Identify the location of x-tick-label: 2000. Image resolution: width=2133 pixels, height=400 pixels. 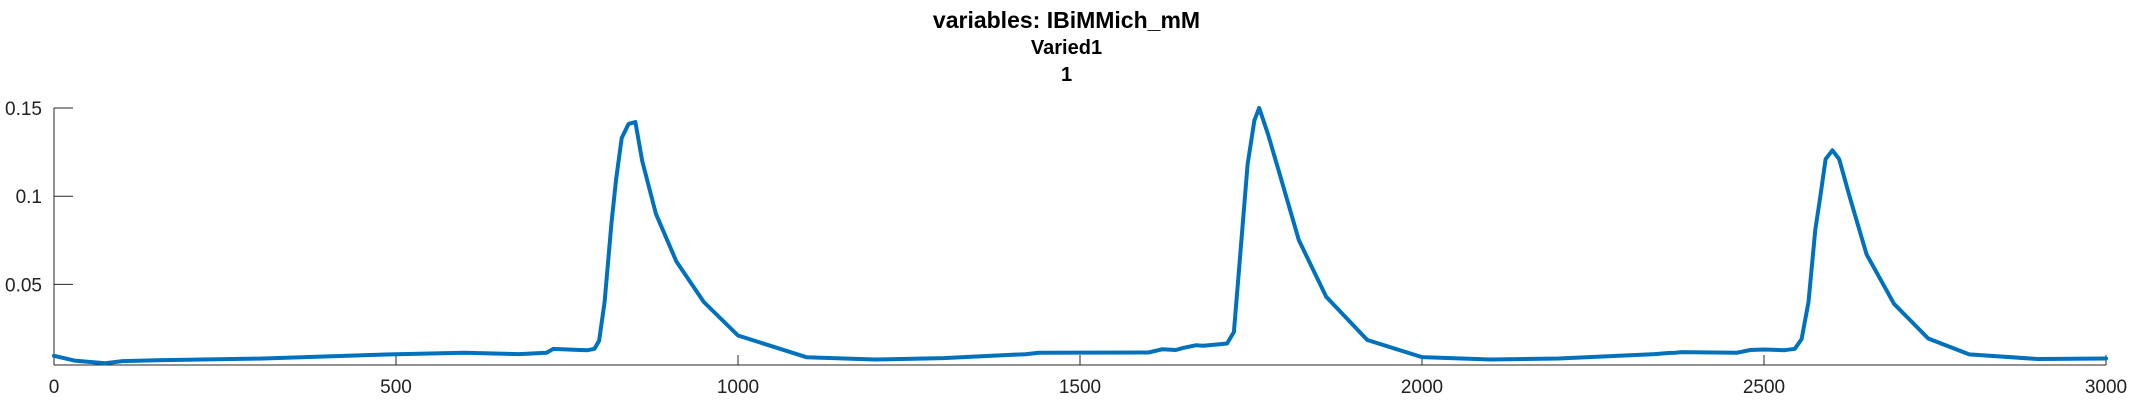
(1422, 387).